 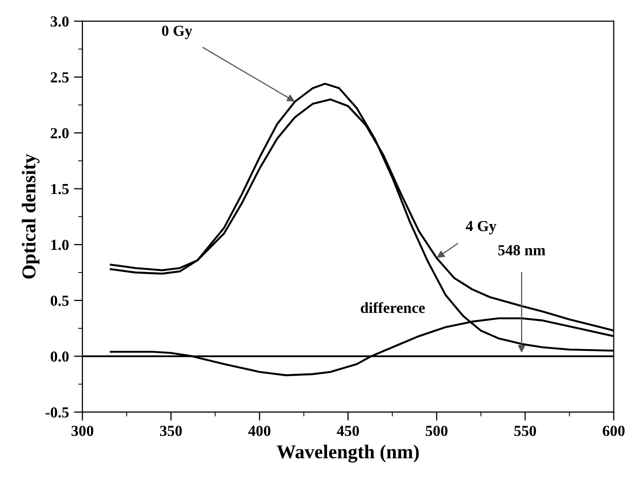 What do you see at coordinates (437, 431) in the screenshot?
I see `x-tick-label: 500` at bounding box center [437, 431].